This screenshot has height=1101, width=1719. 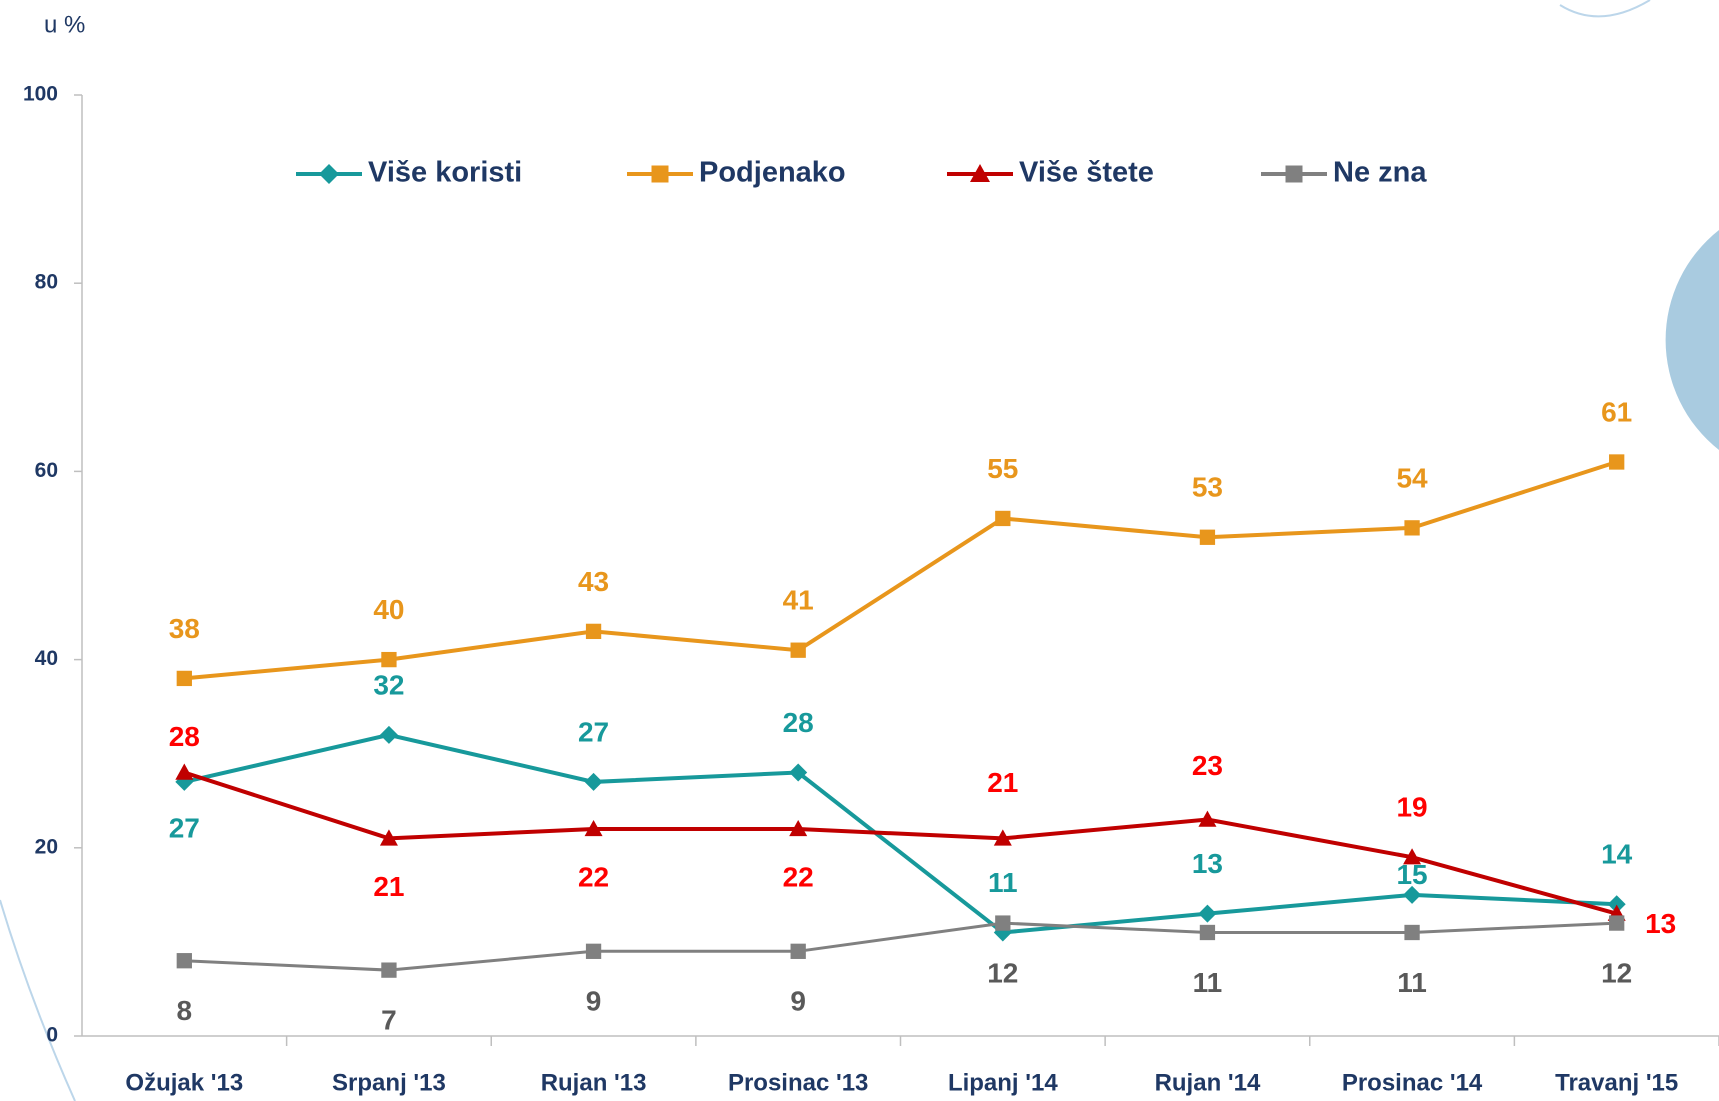 What do you see at coordinates (798, 600) in the screenshot?
I see `data-label: 41` at bounding box center [798, 600].